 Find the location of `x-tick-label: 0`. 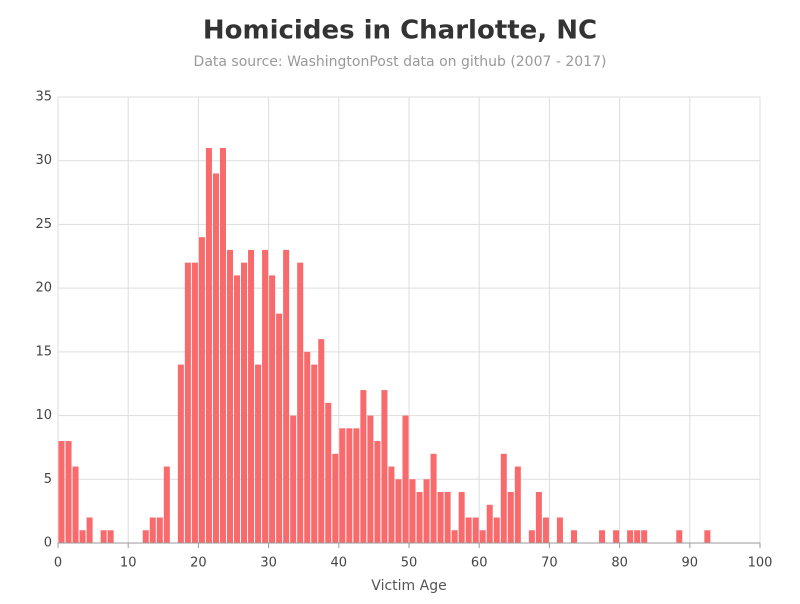

x-tick-label: 0 is located at coordinates (58, 563).